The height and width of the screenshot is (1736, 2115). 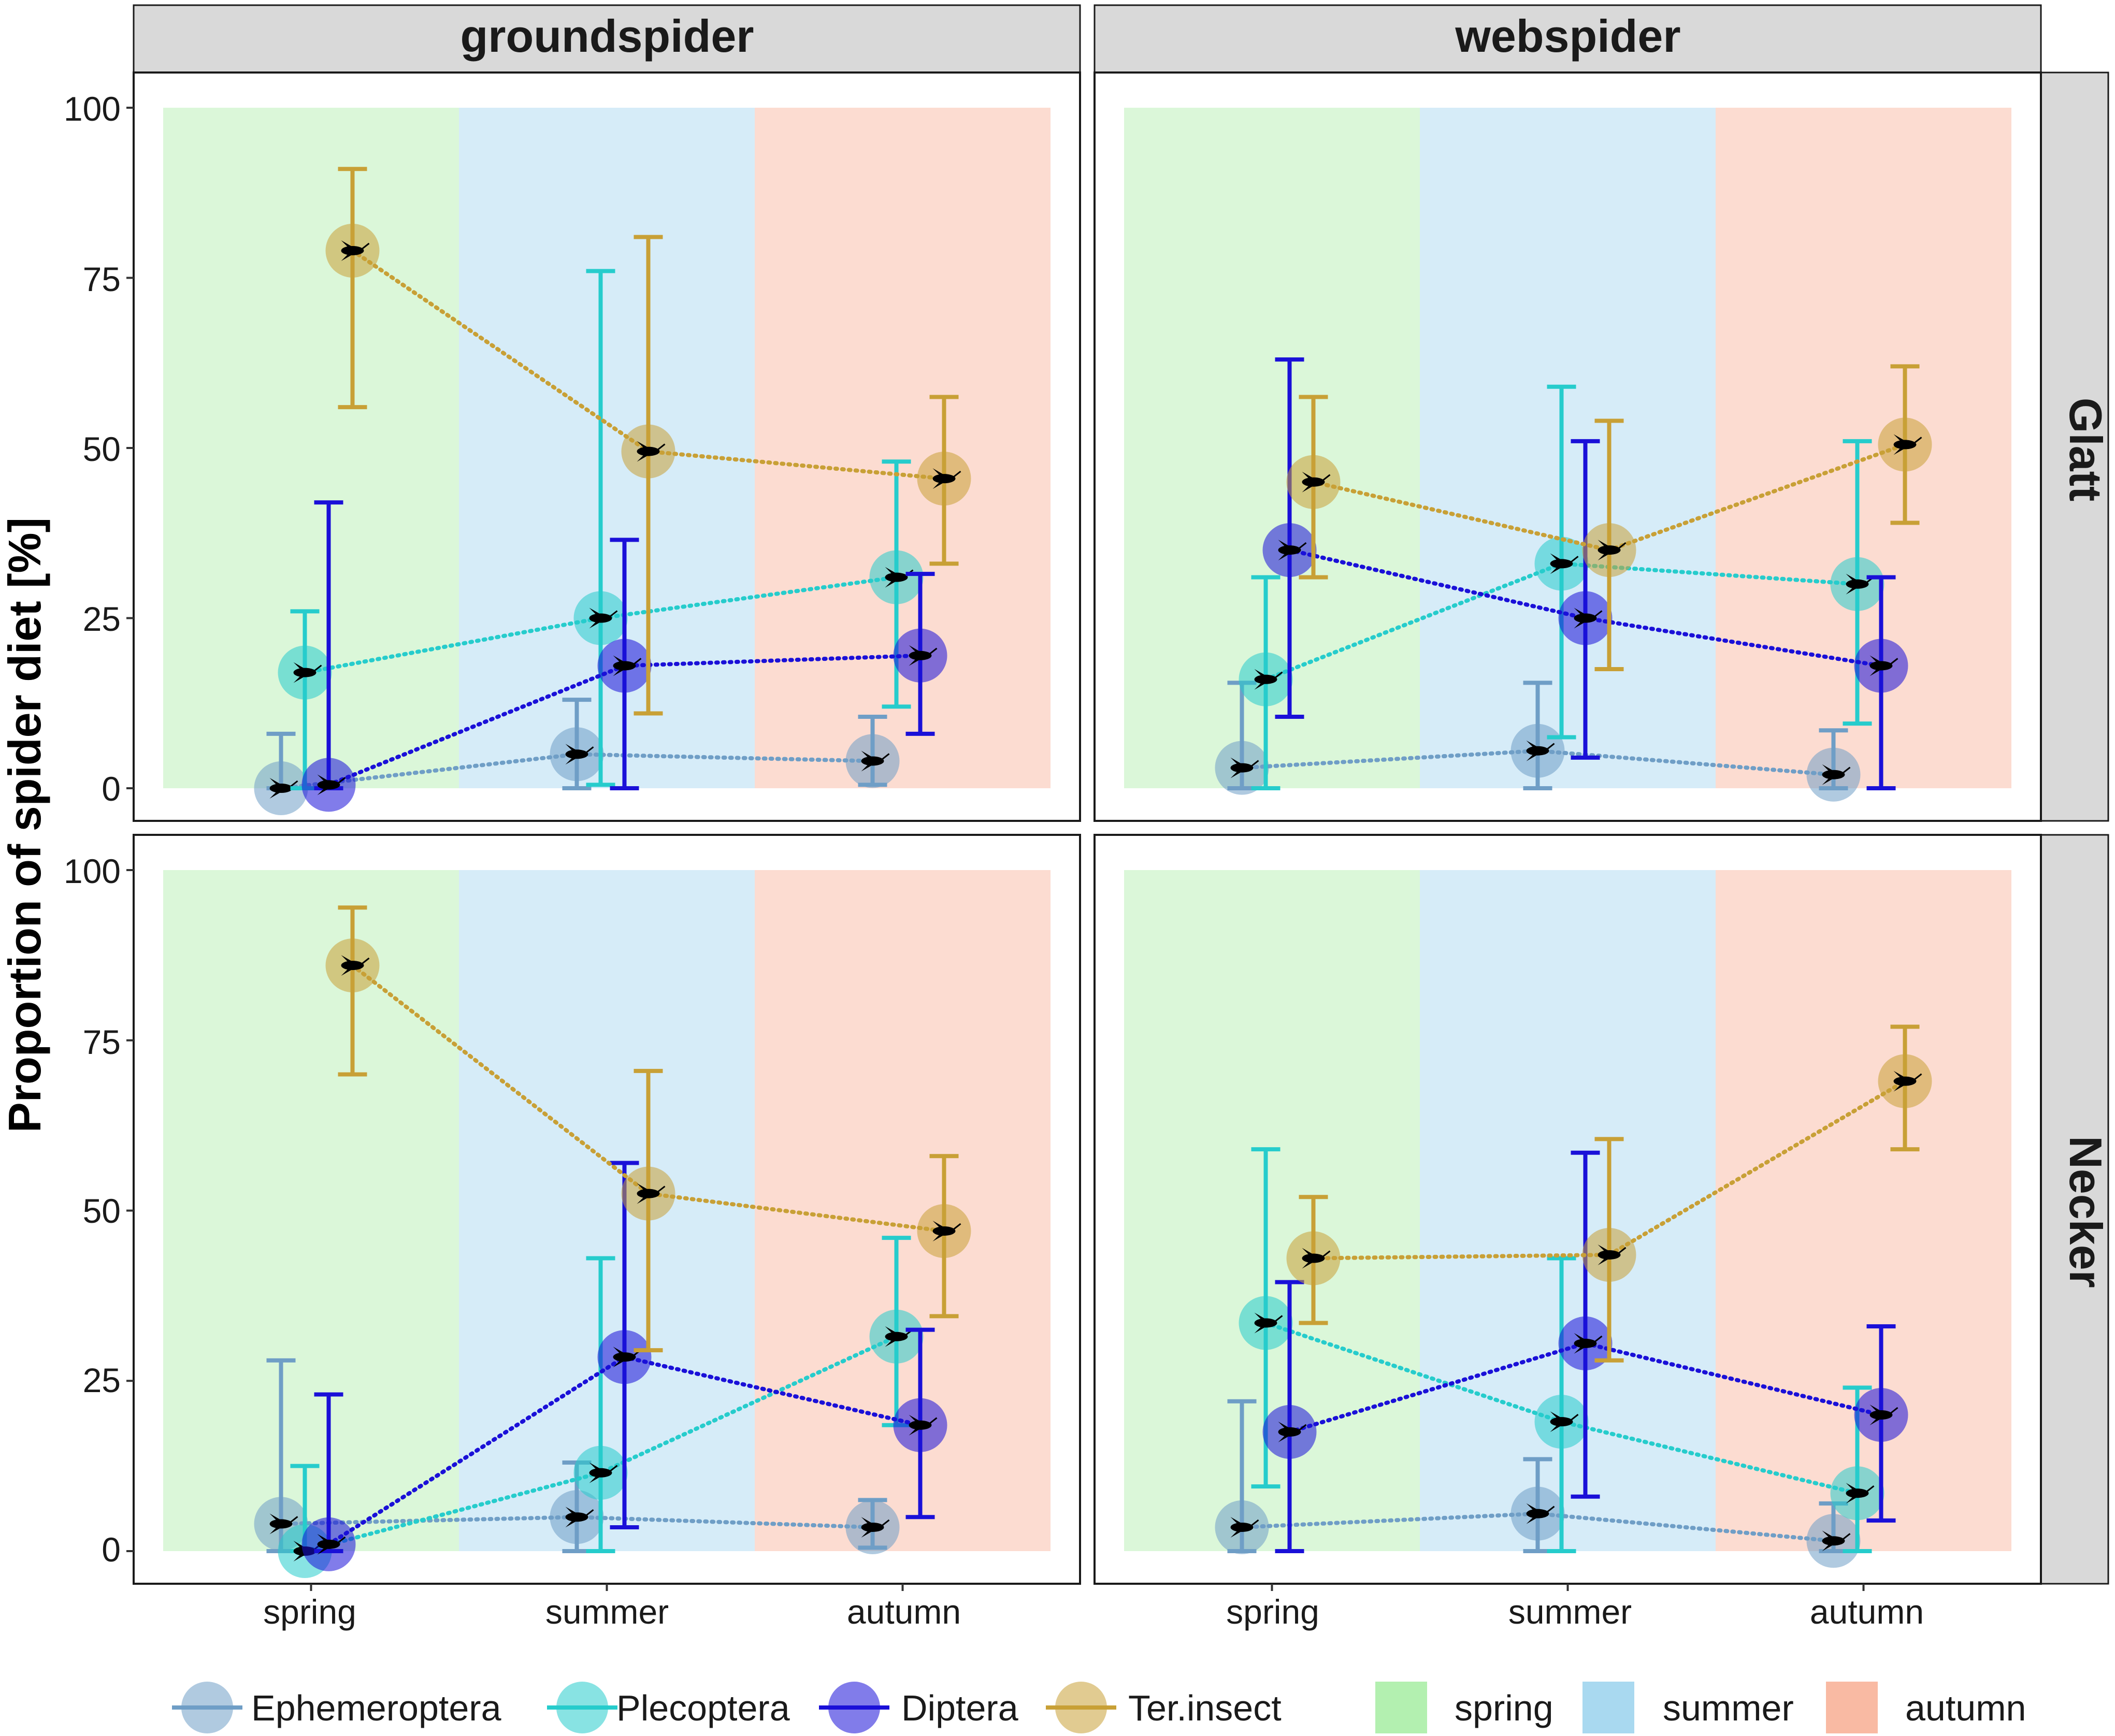 I want to click on insect-icon-webspider-glatt-ter-insect-autumn, so click(x=1907, y=444).